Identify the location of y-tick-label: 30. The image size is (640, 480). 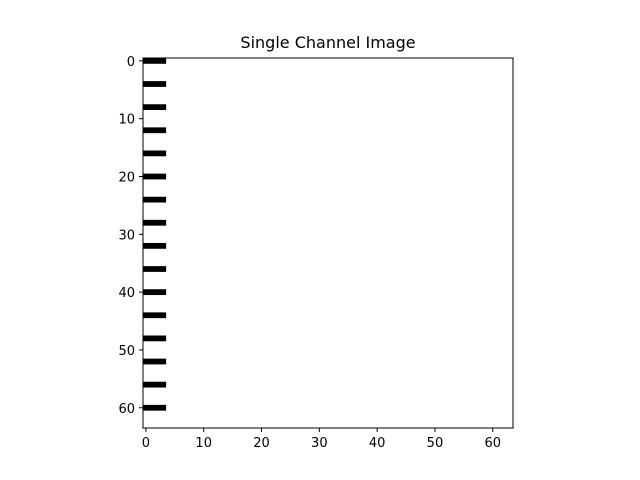
(126, 235).